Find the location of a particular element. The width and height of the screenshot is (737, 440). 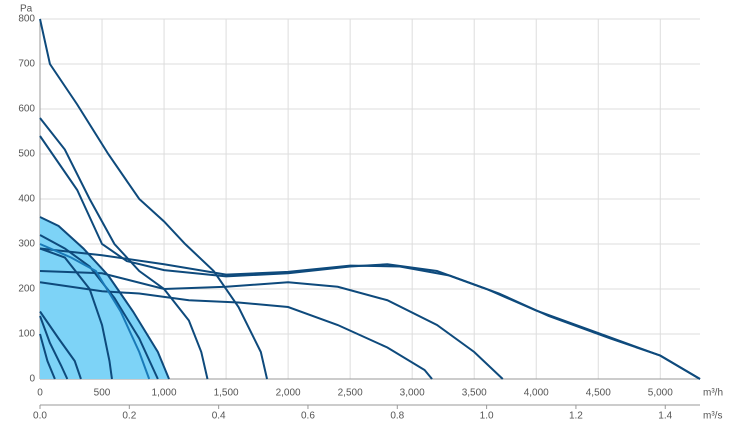

y-tick-label: 0 is located at coordinates (32, 379).